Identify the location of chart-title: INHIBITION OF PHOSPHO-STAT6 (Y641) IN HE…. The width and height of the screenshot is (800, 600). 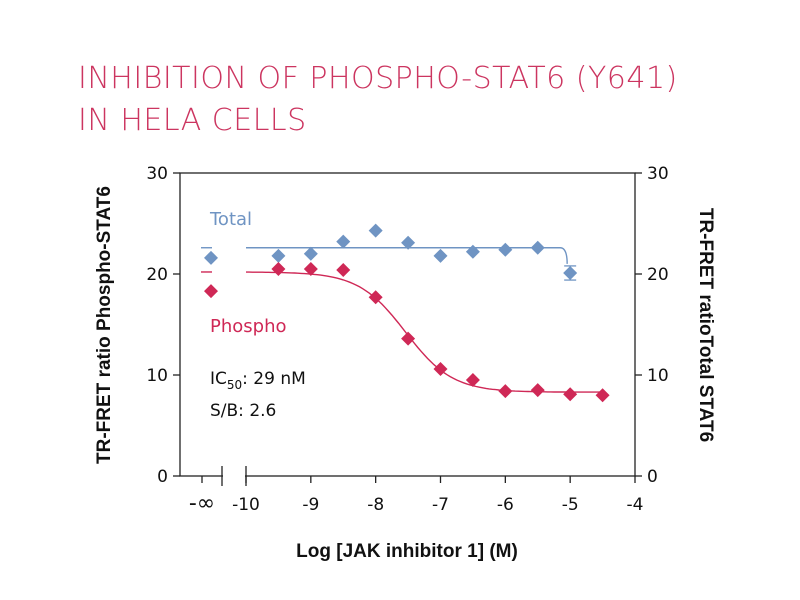
(428, 100).